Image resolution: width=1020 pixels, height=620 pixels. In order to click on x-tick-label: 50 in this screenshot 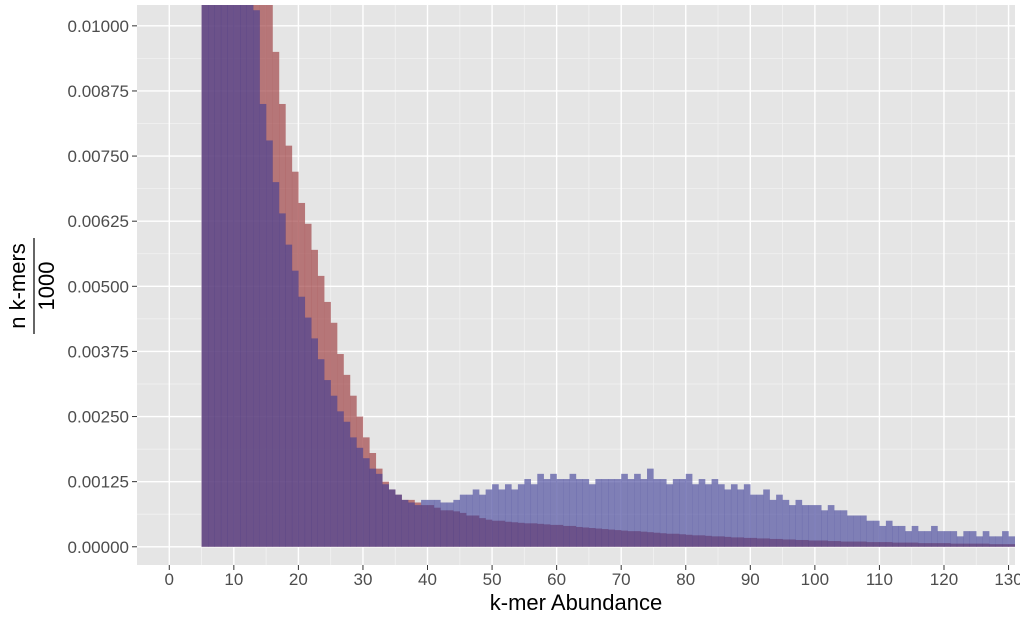, I will do `click(492, 579)`.